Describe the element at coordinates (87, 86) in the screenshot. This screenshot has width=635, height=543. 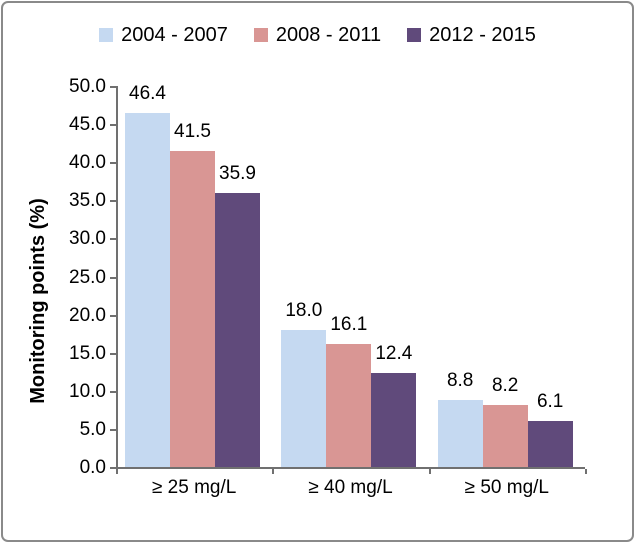
I see `y-tick-label: 50.0` at that location.